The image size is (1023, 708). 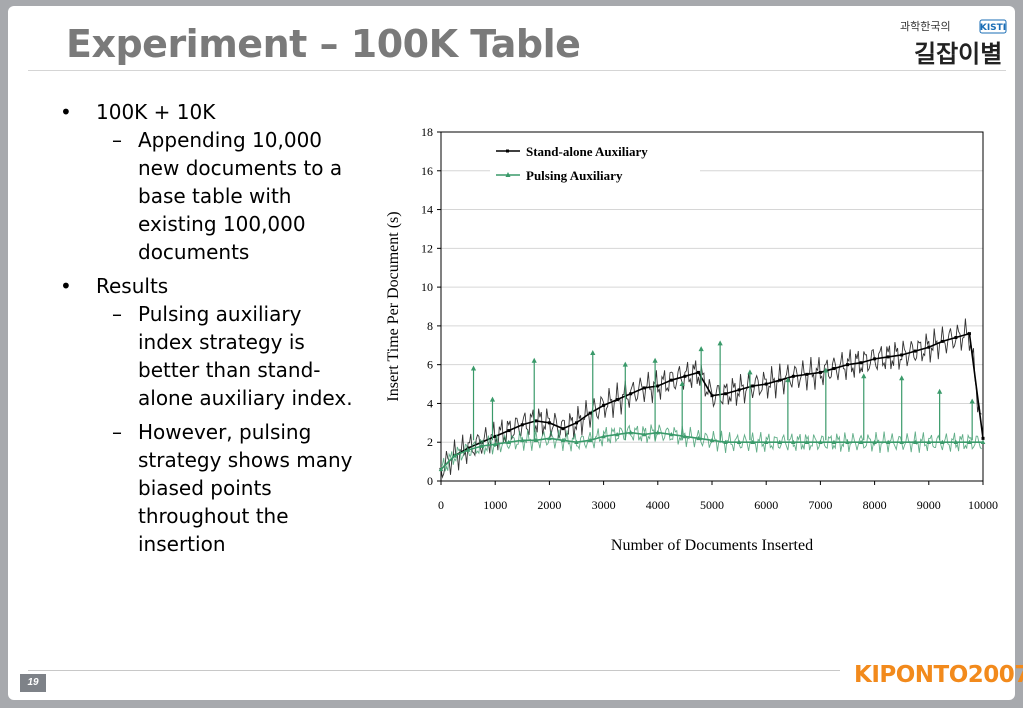 I want to click on y-tick-label: 2, so click(x=430, y=442).